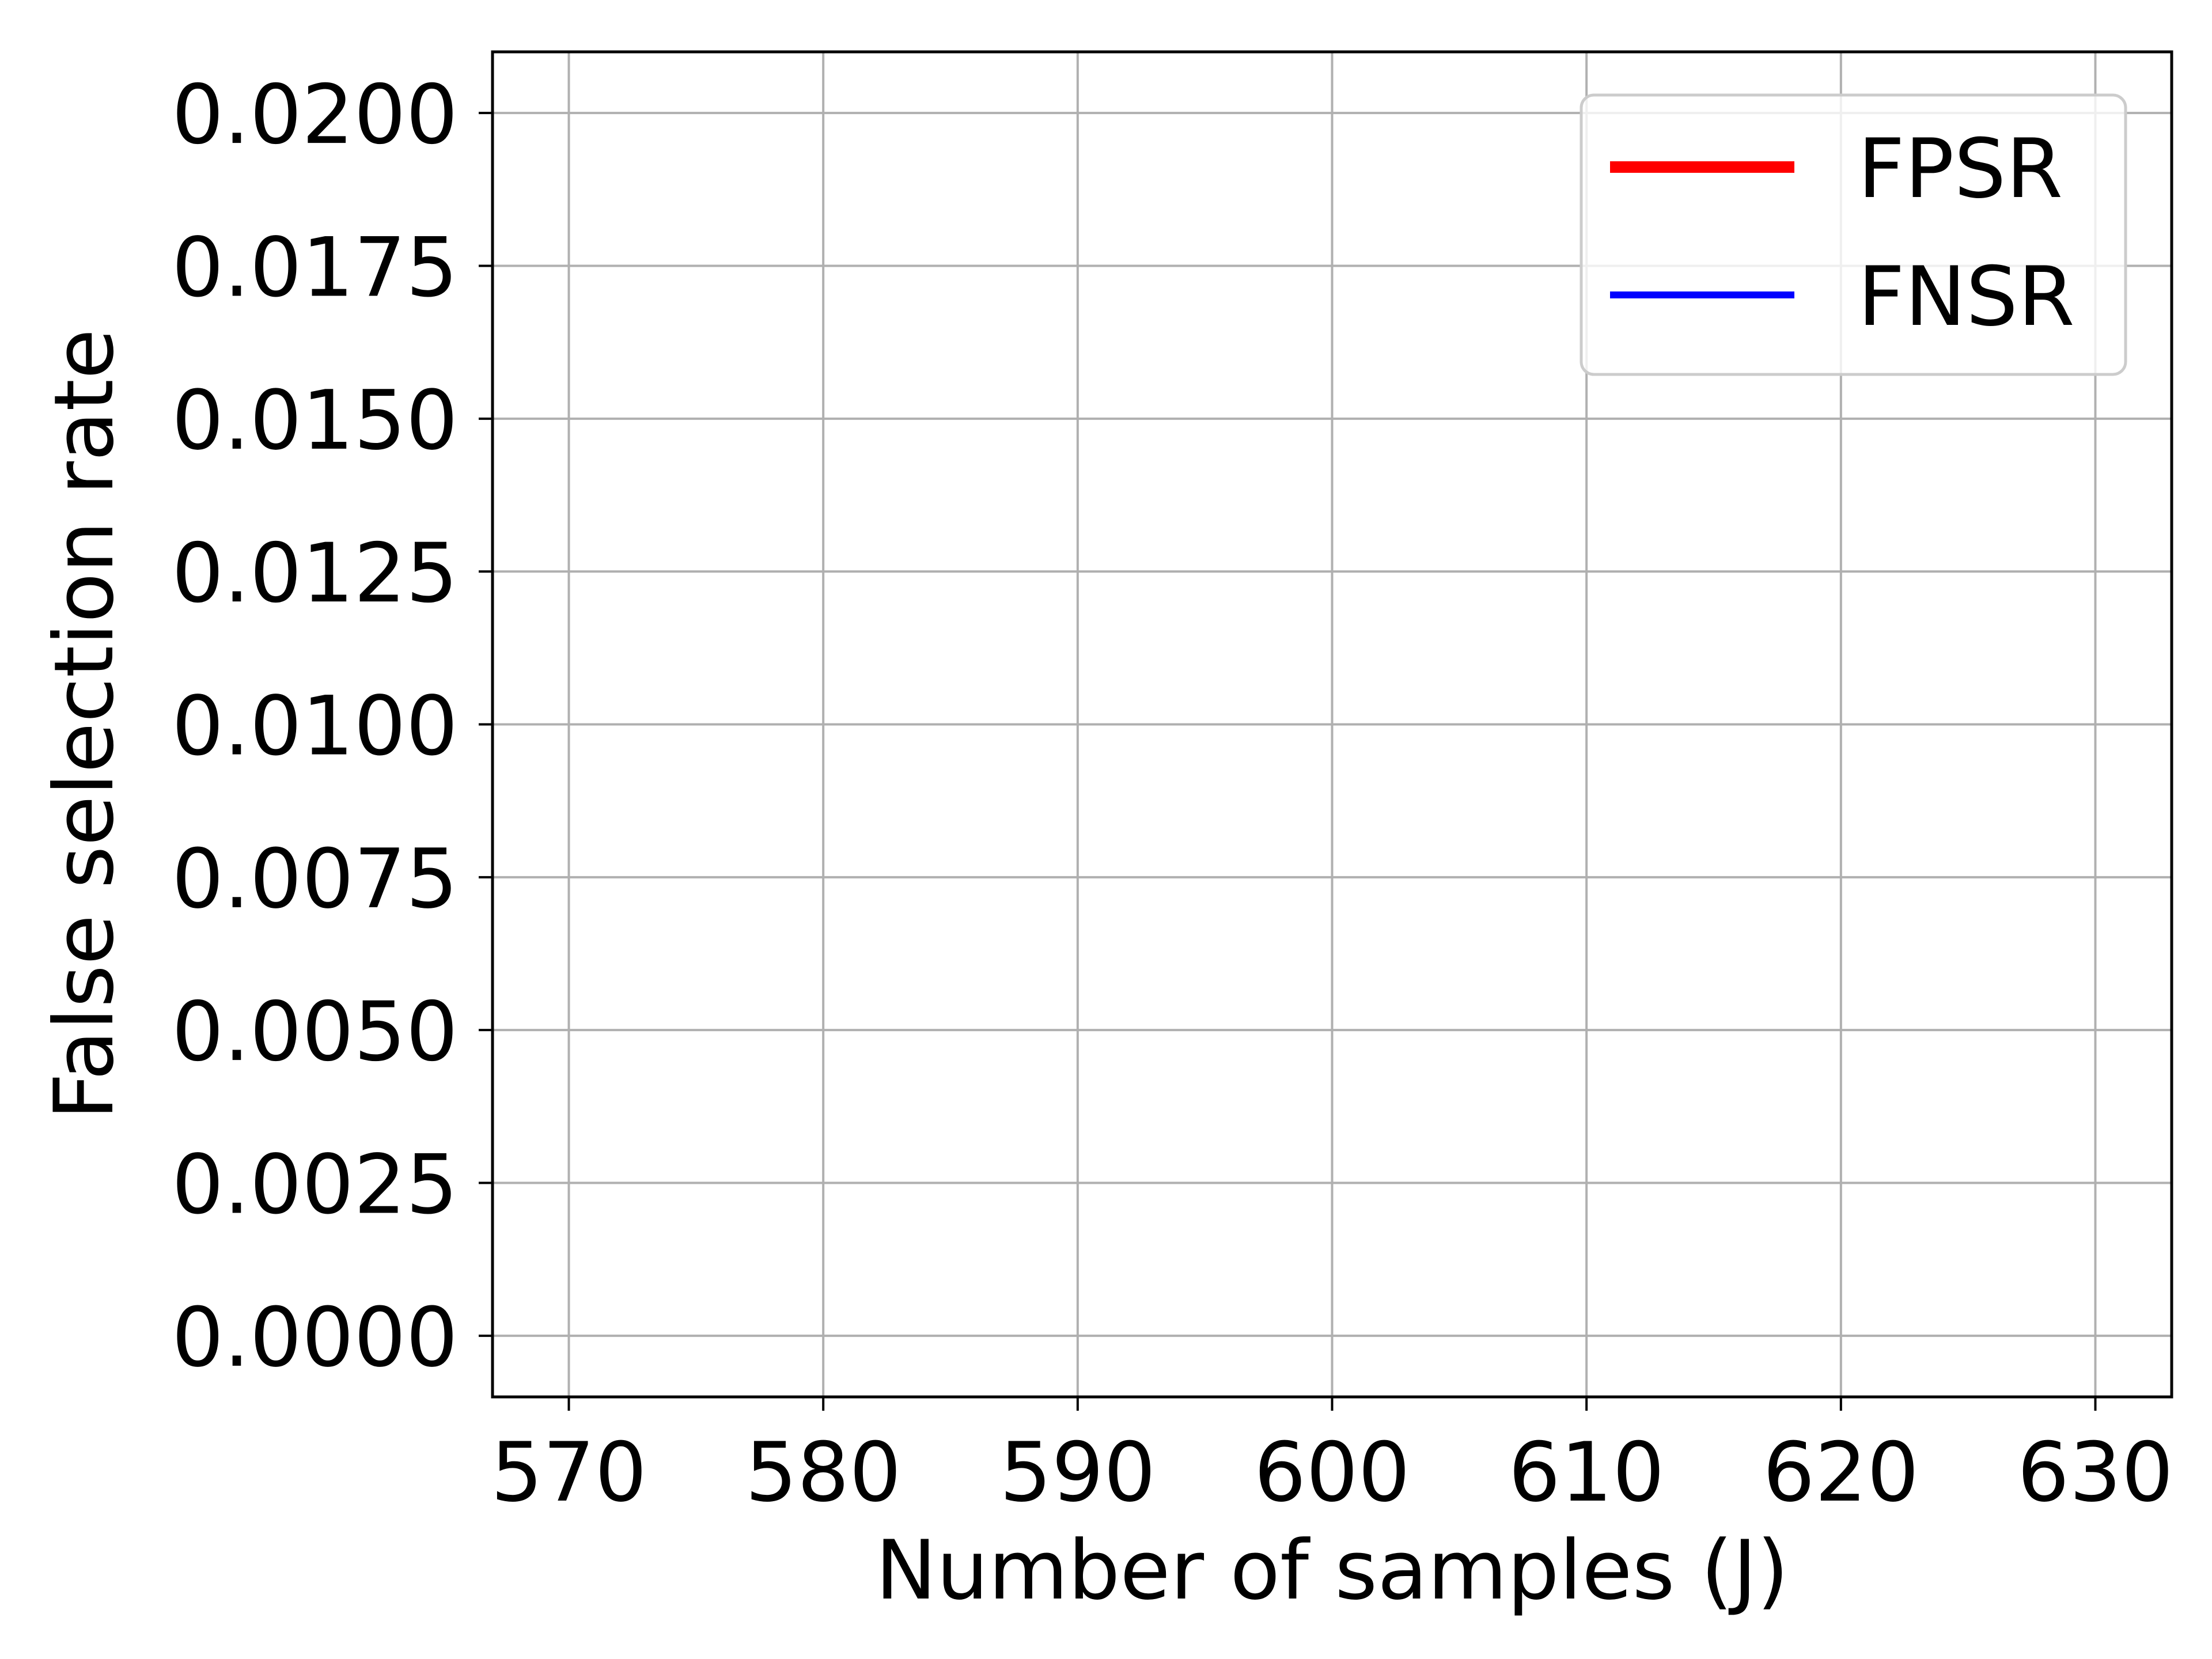  I want to click on x-tick-label: 570, so click(569, 1472).